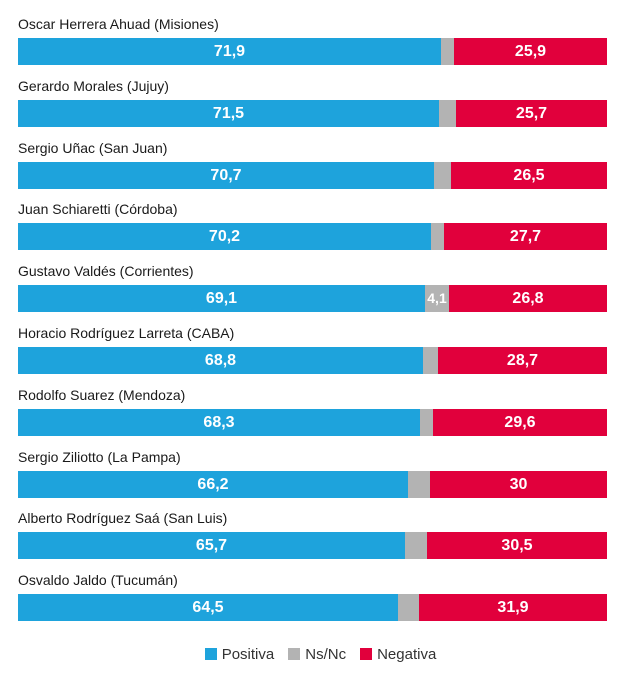  I want to click on bar-negativa: 26,5, so click(529, 175).